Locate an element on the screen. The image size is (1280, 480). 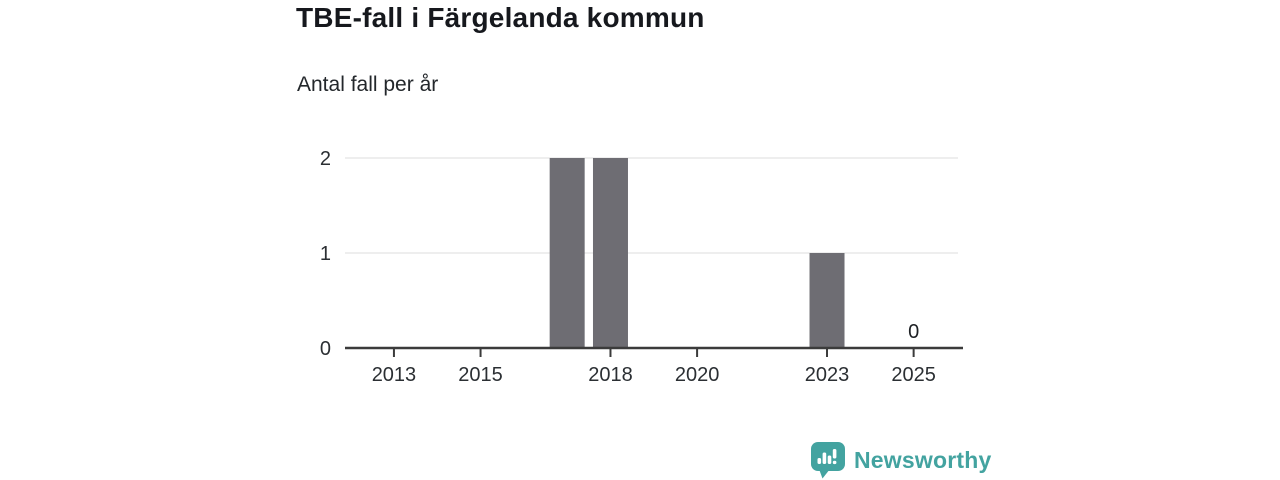
value-label: 0 is located at coordinates (913, 332).